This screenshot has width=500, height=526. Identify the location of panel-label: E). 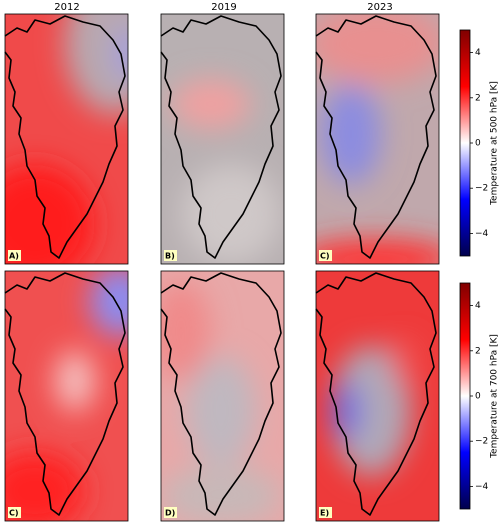
(324, 513).